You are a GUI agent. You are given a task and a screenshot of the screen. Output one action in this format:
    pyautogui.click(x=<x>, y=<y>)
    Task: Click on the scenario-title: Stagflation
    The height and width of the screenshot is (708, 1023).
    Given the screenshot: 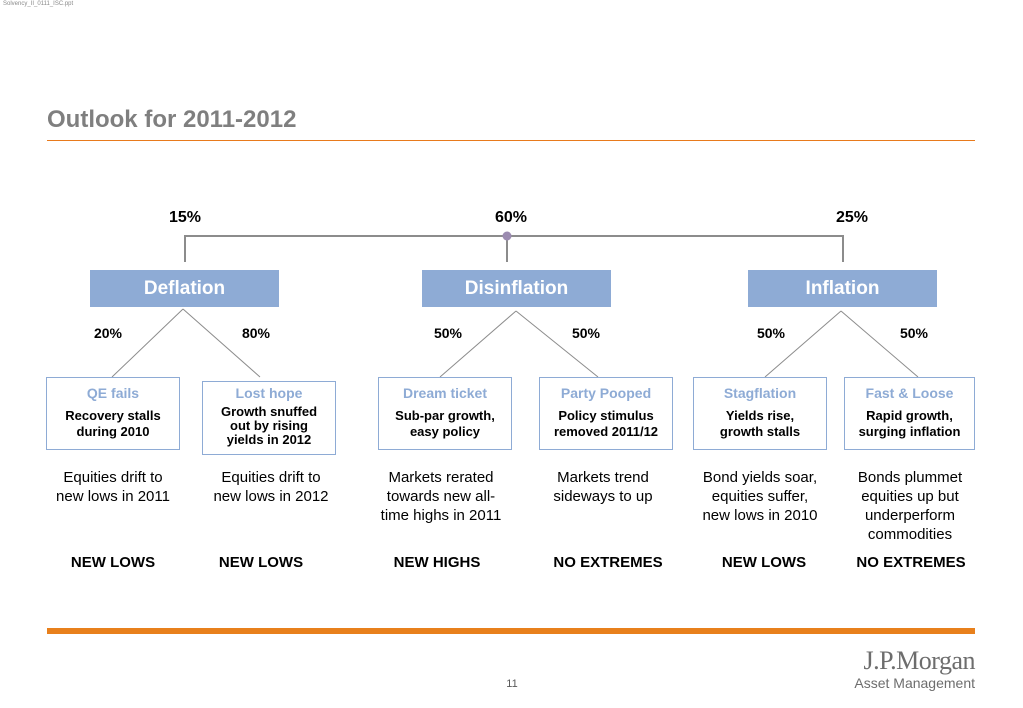 What is the action you would take?
    pyautogui.click(x=760, y=393)
    